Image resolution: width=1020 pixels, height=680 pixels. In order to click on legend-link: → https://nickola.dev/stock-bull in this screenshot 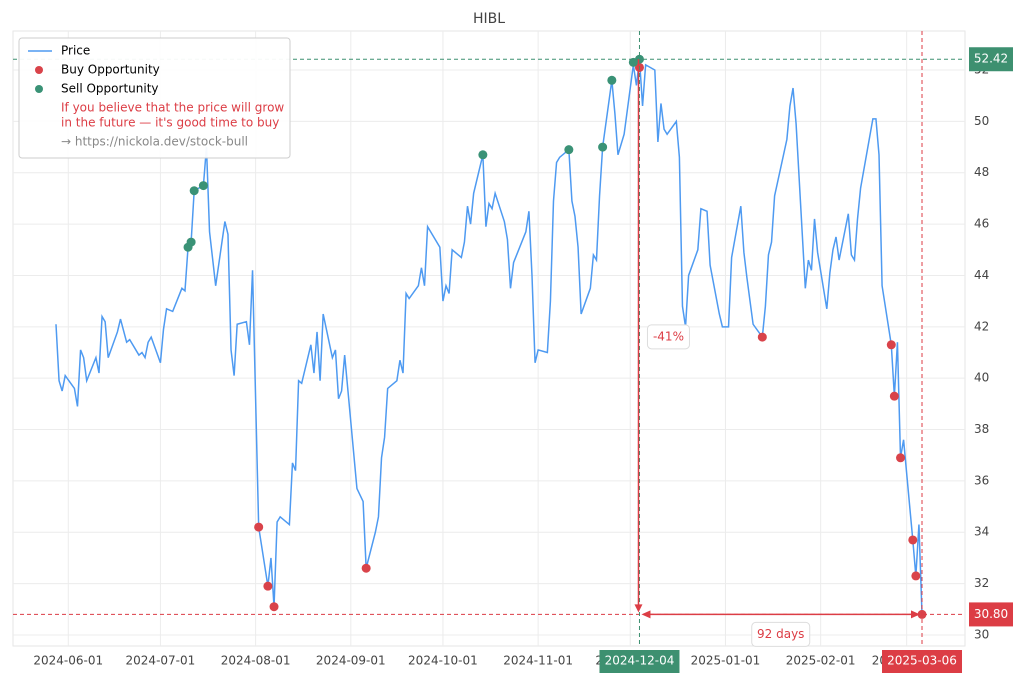, I will do `click(154, 142)`.